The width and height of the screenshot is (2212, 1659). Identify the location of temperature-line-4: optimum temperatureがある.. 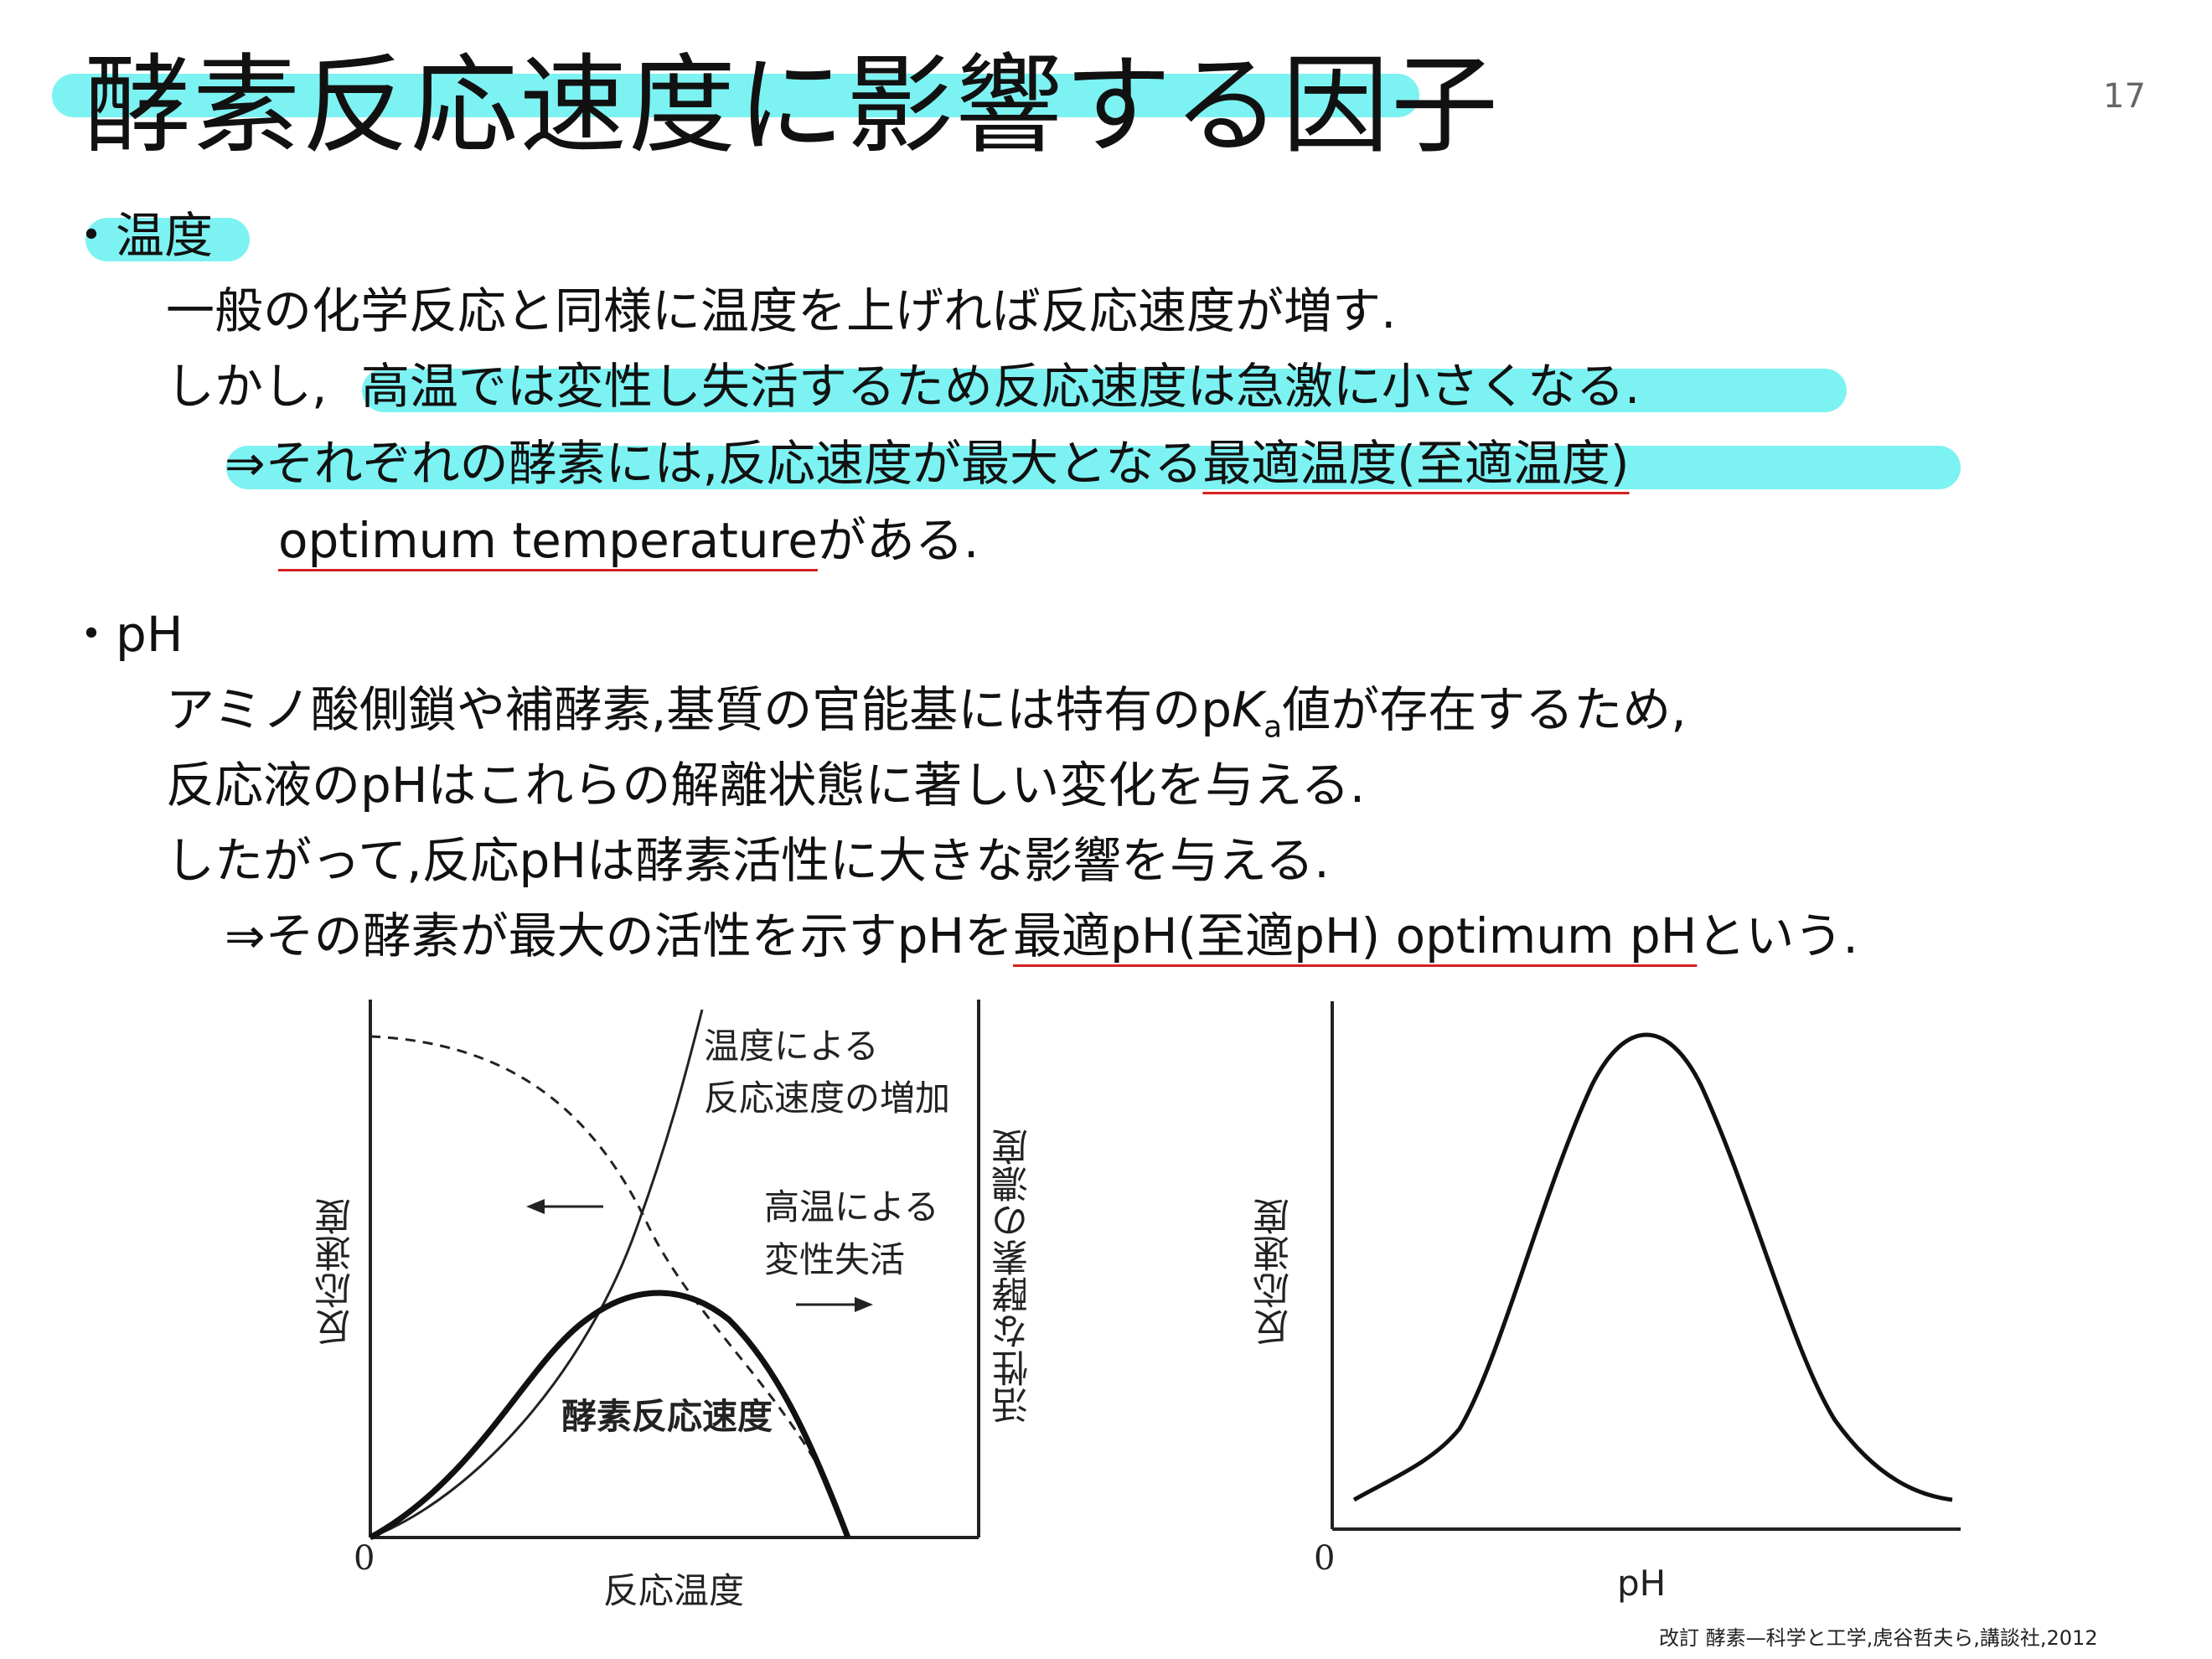
(628, 540).